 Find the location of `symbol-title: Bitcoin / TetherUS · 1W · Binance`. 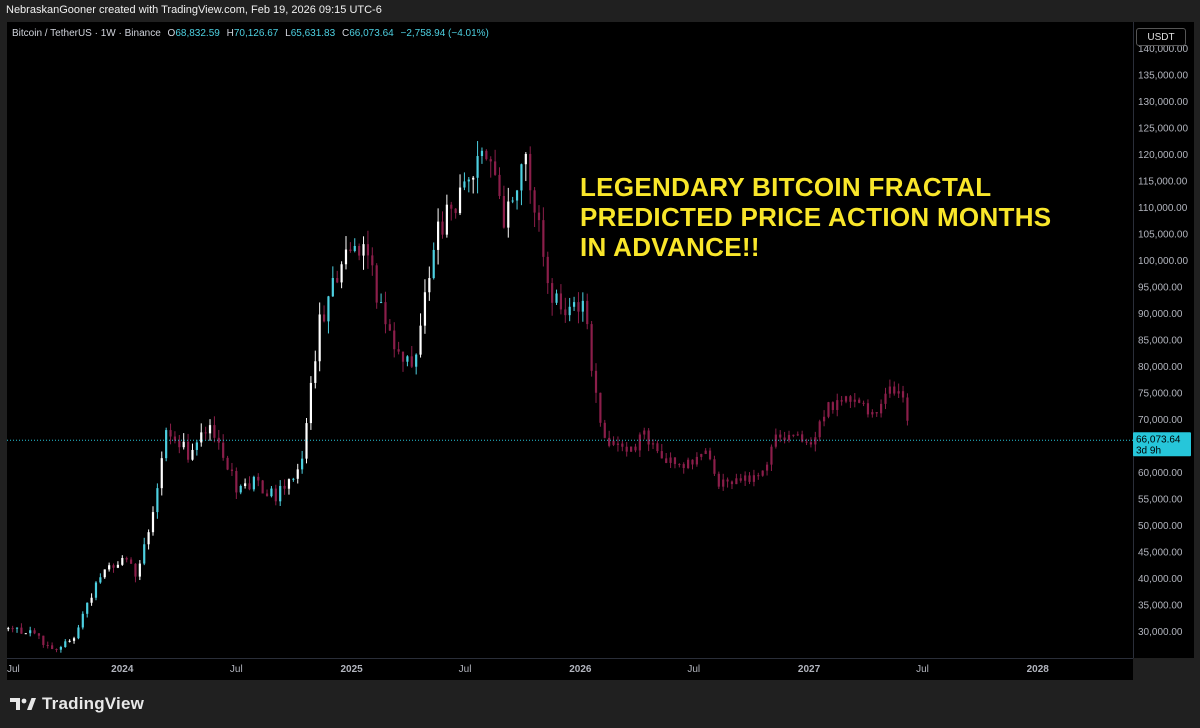

symbol-title: Bitcoin / TetherUS · 1W · Binance is located at coordinates (86, 33).